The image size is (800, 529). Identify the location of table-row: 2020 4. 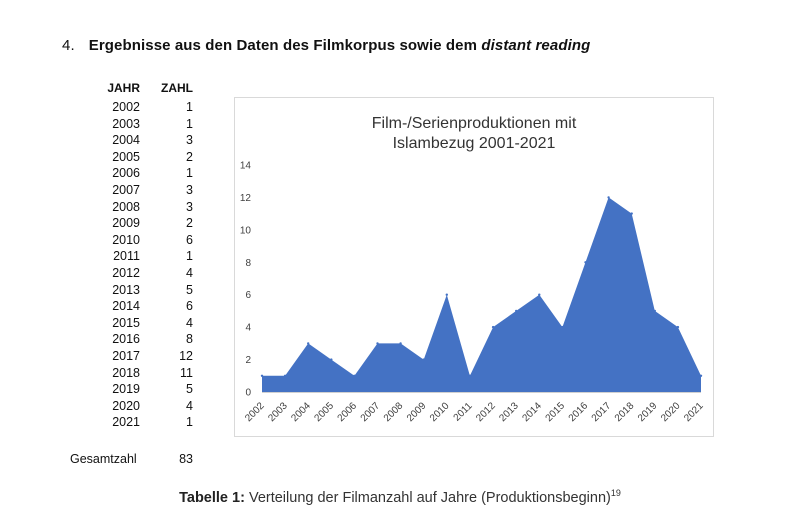
(132, 407).